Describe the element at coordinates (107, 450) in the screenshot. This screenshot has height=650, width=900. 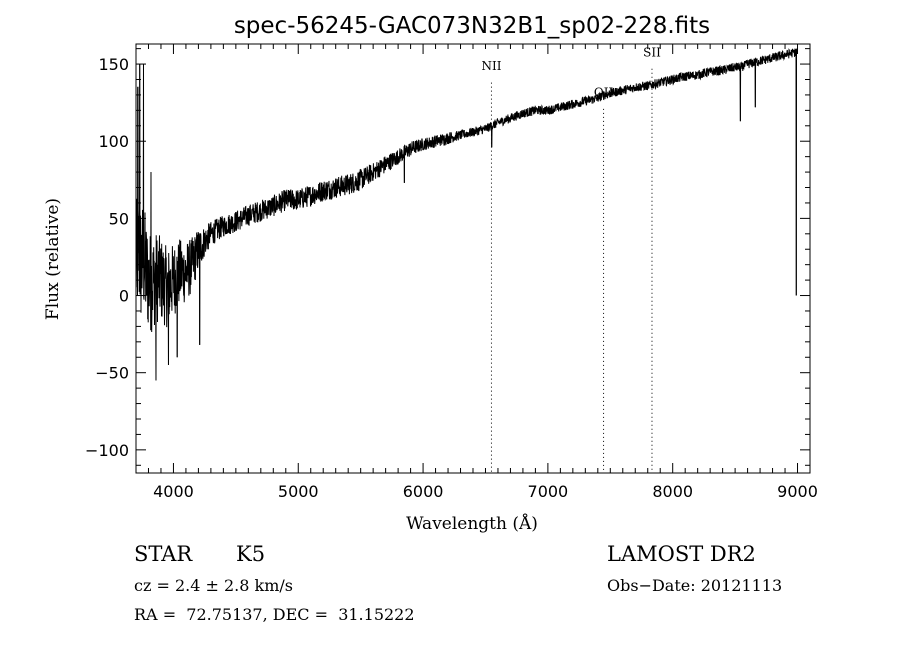
I see `y-tick-label: −100` at that location.